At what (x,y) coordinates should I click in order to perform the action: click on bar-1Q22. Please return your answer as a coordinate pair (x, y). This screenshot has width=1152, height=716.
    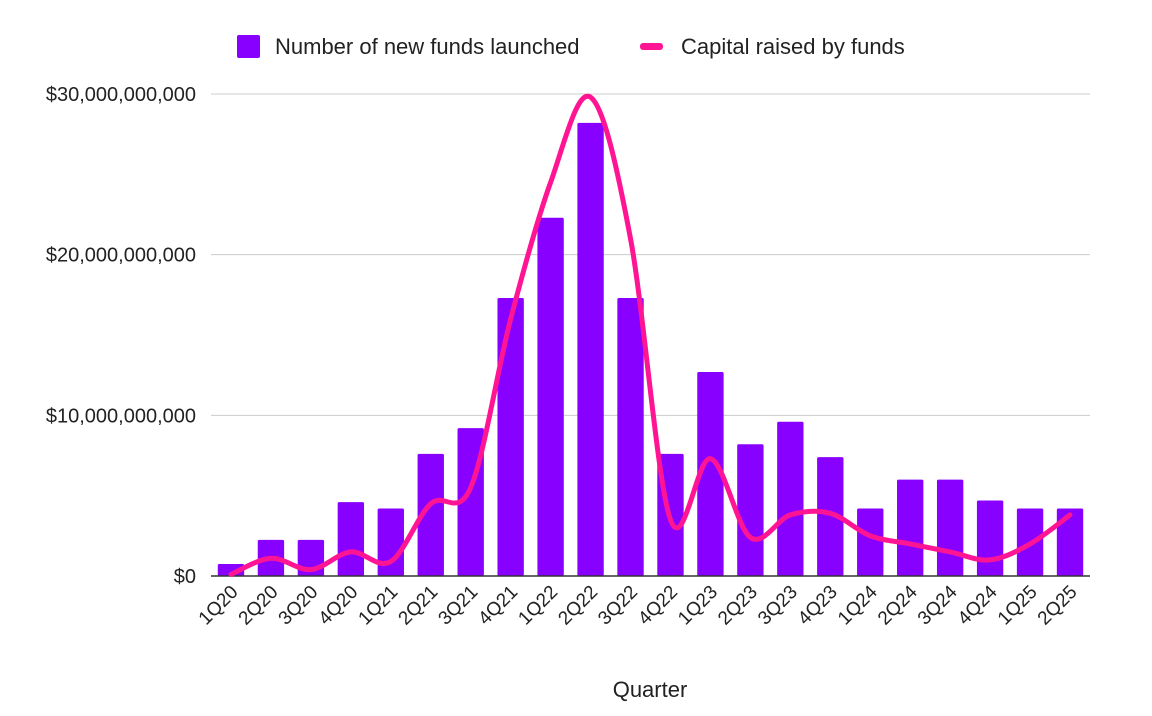
    Looking at the image, I should click on (550, 397).